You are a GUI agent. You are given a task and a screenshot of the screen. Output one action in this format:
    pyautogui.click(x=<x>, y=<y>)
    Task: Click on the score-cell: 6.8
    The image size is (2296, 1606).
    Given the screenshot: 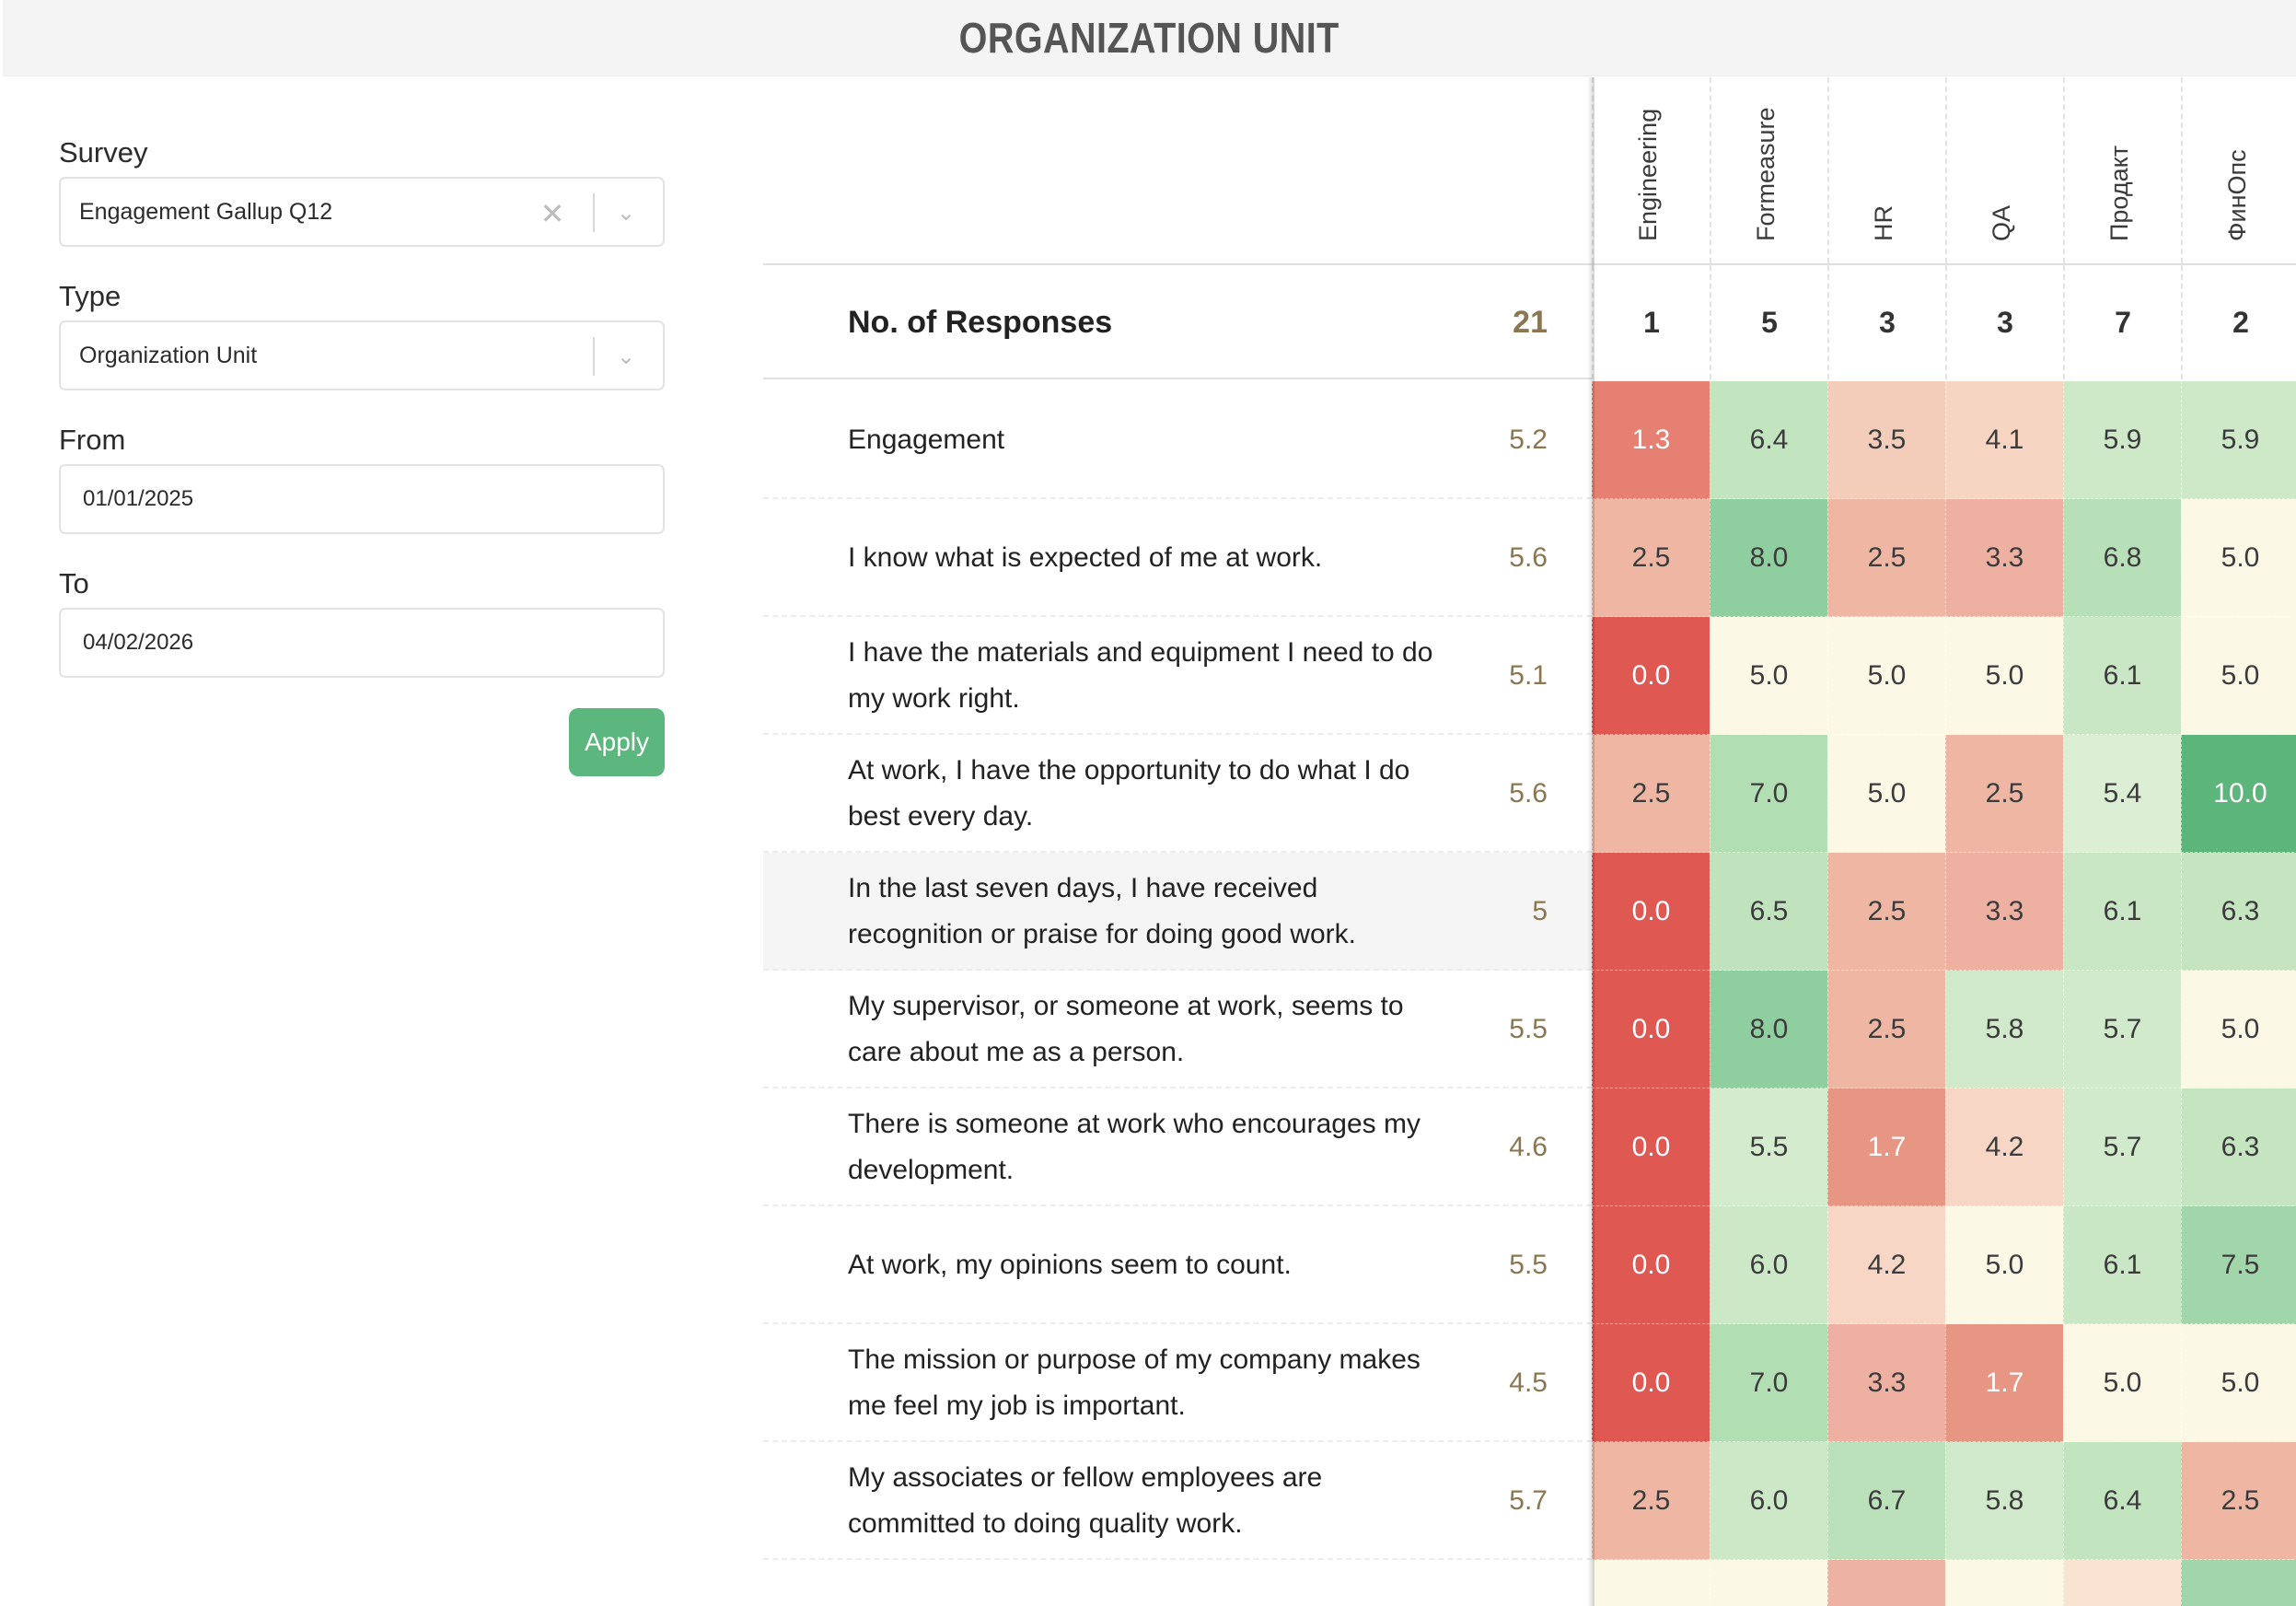 What is the action you would take?
    pyautogui.click(x=2122, y=558)
    